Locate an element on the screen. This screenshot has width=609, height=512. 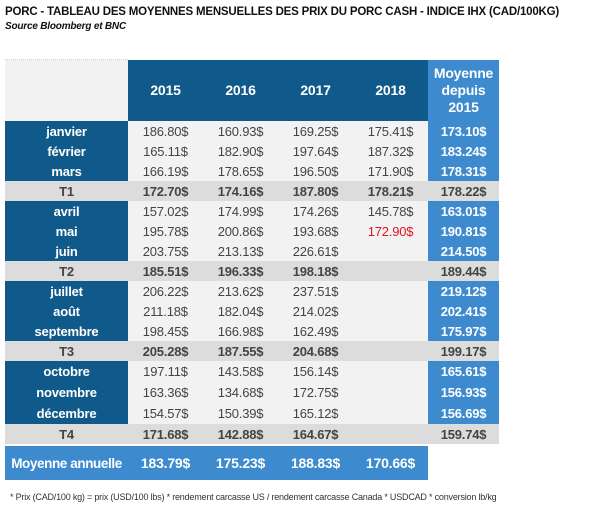
quarter-value: 171.68$ is located at coordinates (165, 434).